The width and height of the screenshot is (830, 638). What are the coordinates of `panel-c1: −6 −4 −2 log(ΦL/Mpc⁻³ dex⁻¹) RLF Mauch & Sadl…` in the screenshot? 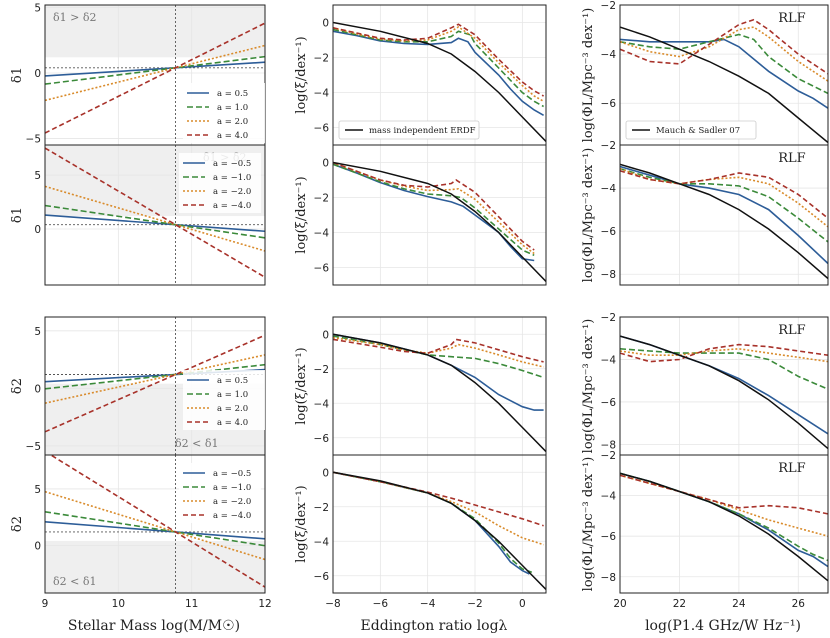 It's located at (705, 73).